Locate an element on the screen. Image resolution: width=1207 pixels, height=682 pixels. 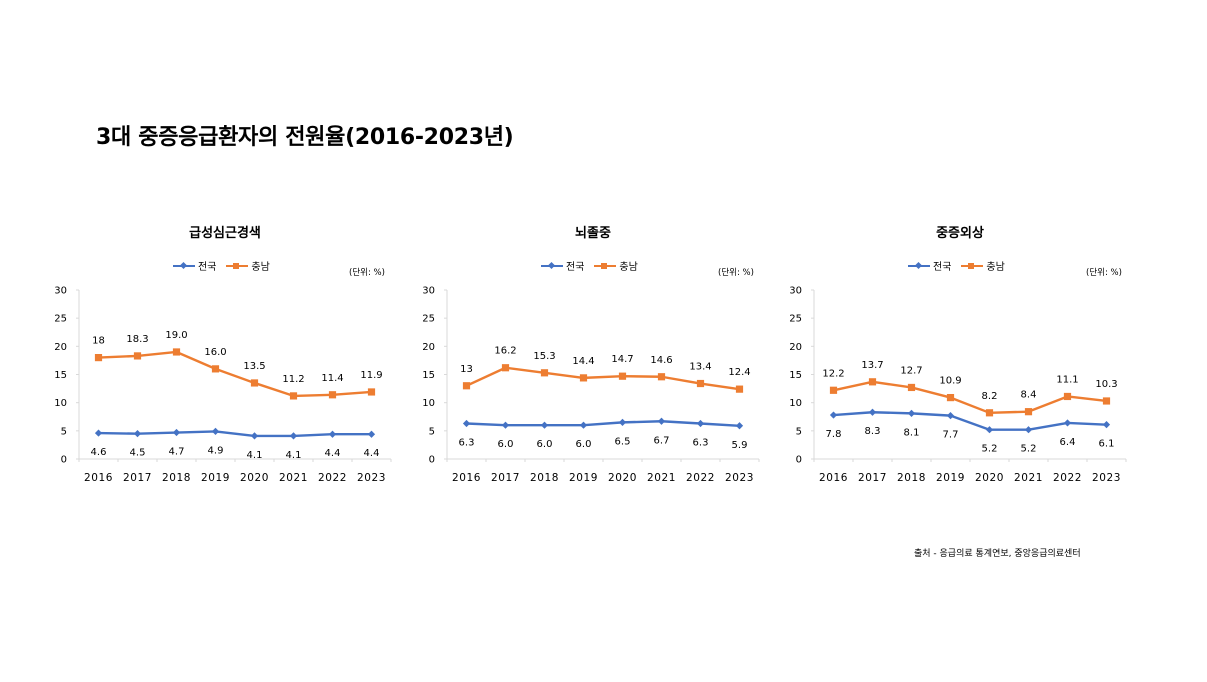
data-label: 11.4 is located at coordinates (332, 378).